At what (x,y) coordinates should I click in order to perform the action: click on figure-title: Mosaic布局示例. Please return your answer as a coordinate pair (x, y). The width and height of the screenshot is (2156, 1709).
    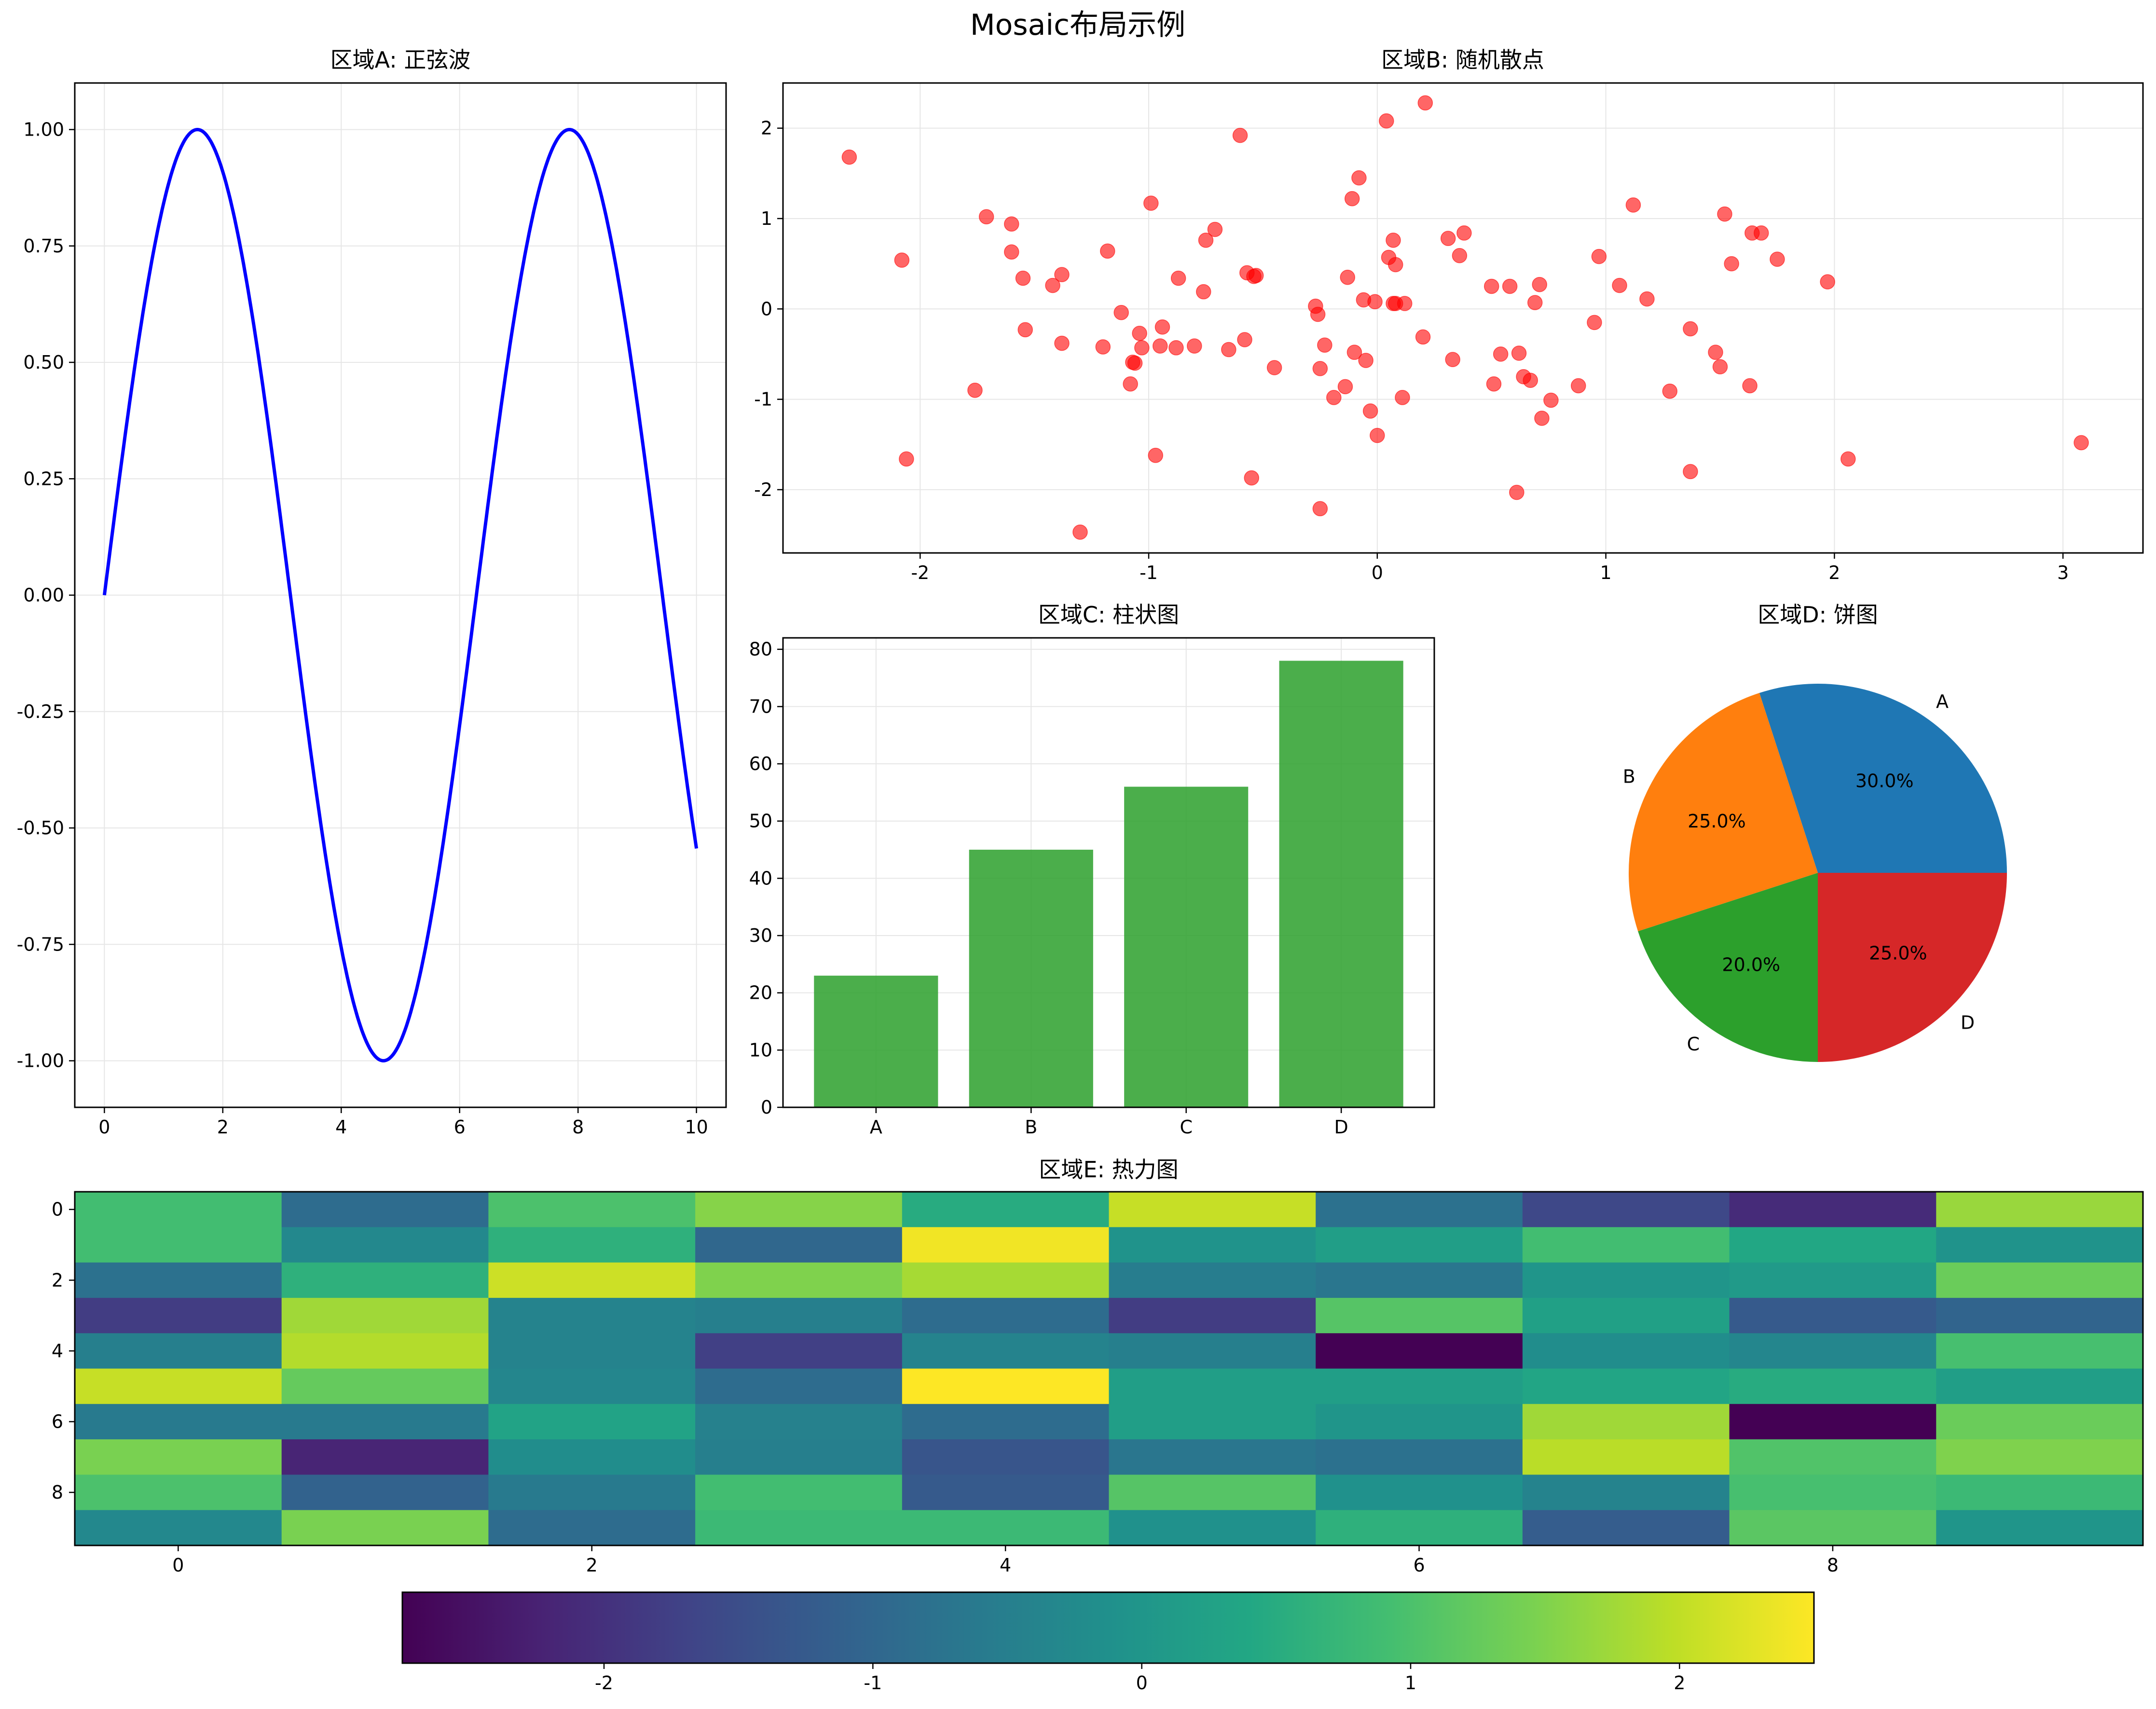
    Looking at the image, I should click on (1077, 25).